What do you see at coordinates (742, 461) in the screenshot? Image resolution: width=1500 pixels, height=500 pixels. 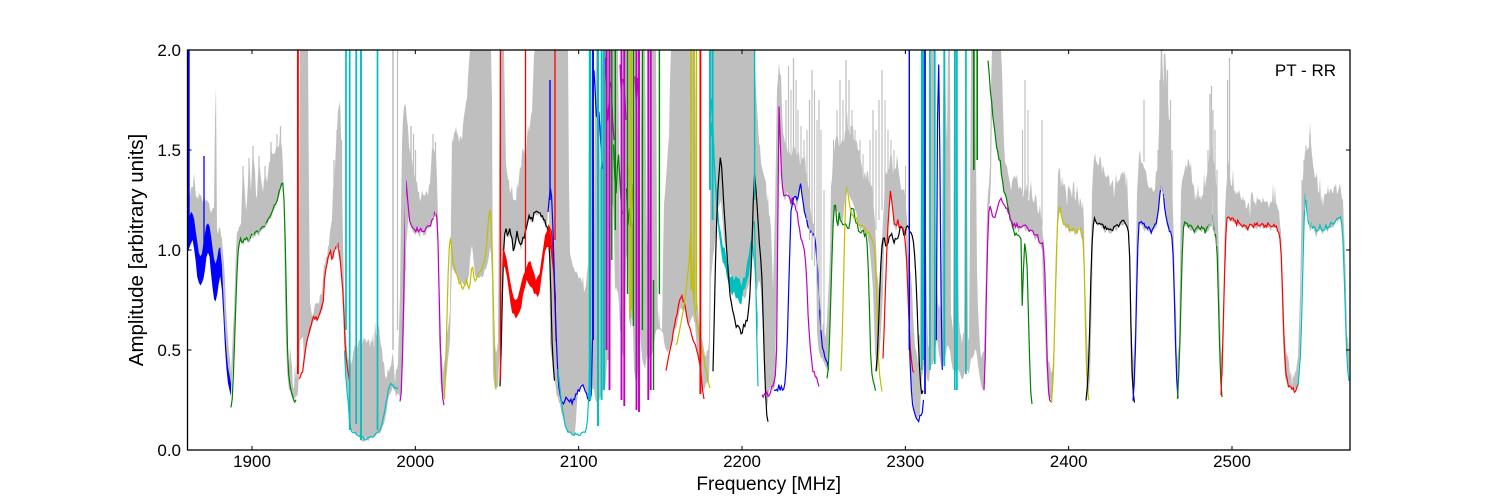 I see `svg-text: 2200` at bounding box center [742, 461].